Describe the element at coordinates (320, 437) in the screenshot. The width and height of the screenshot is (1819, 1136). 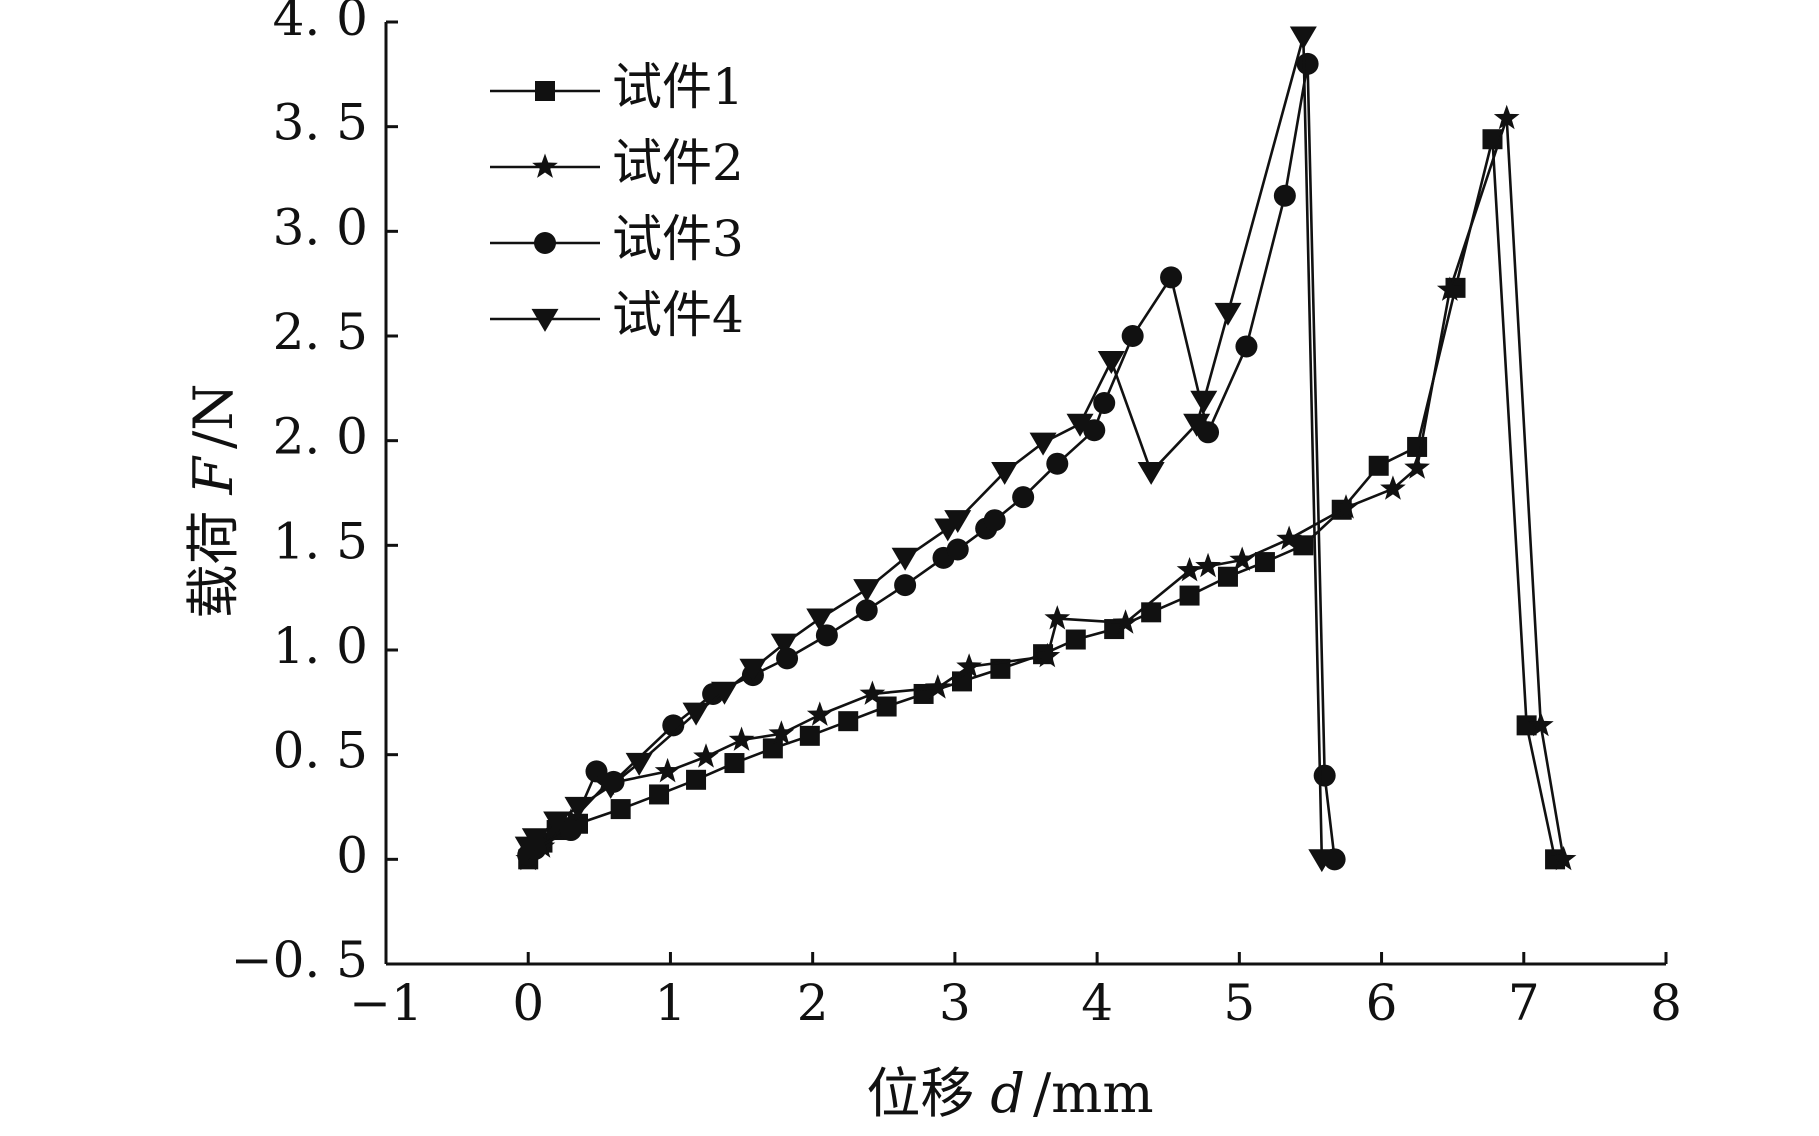
I see `y-tick-label: 2. 0` at that location.